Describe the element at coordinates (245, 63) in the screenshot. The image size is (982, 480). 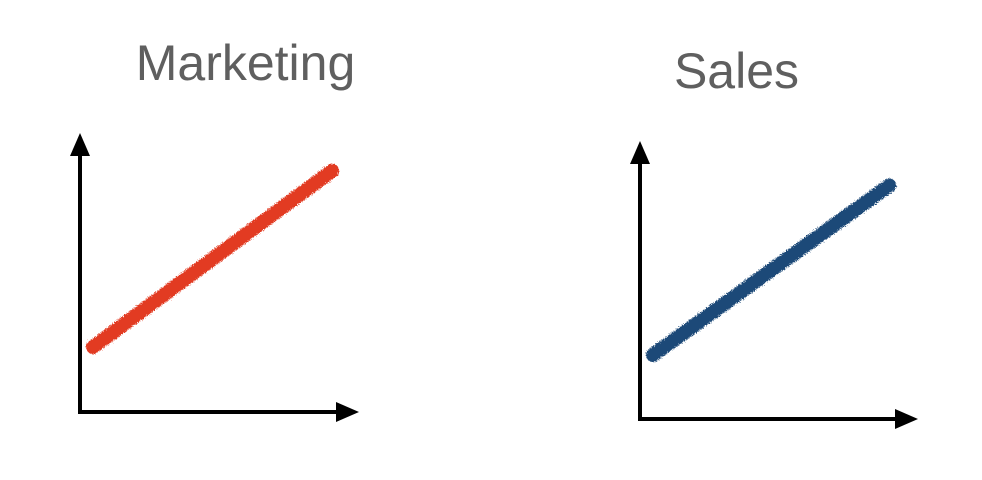
I see `chart-title: Marketing` at that location.